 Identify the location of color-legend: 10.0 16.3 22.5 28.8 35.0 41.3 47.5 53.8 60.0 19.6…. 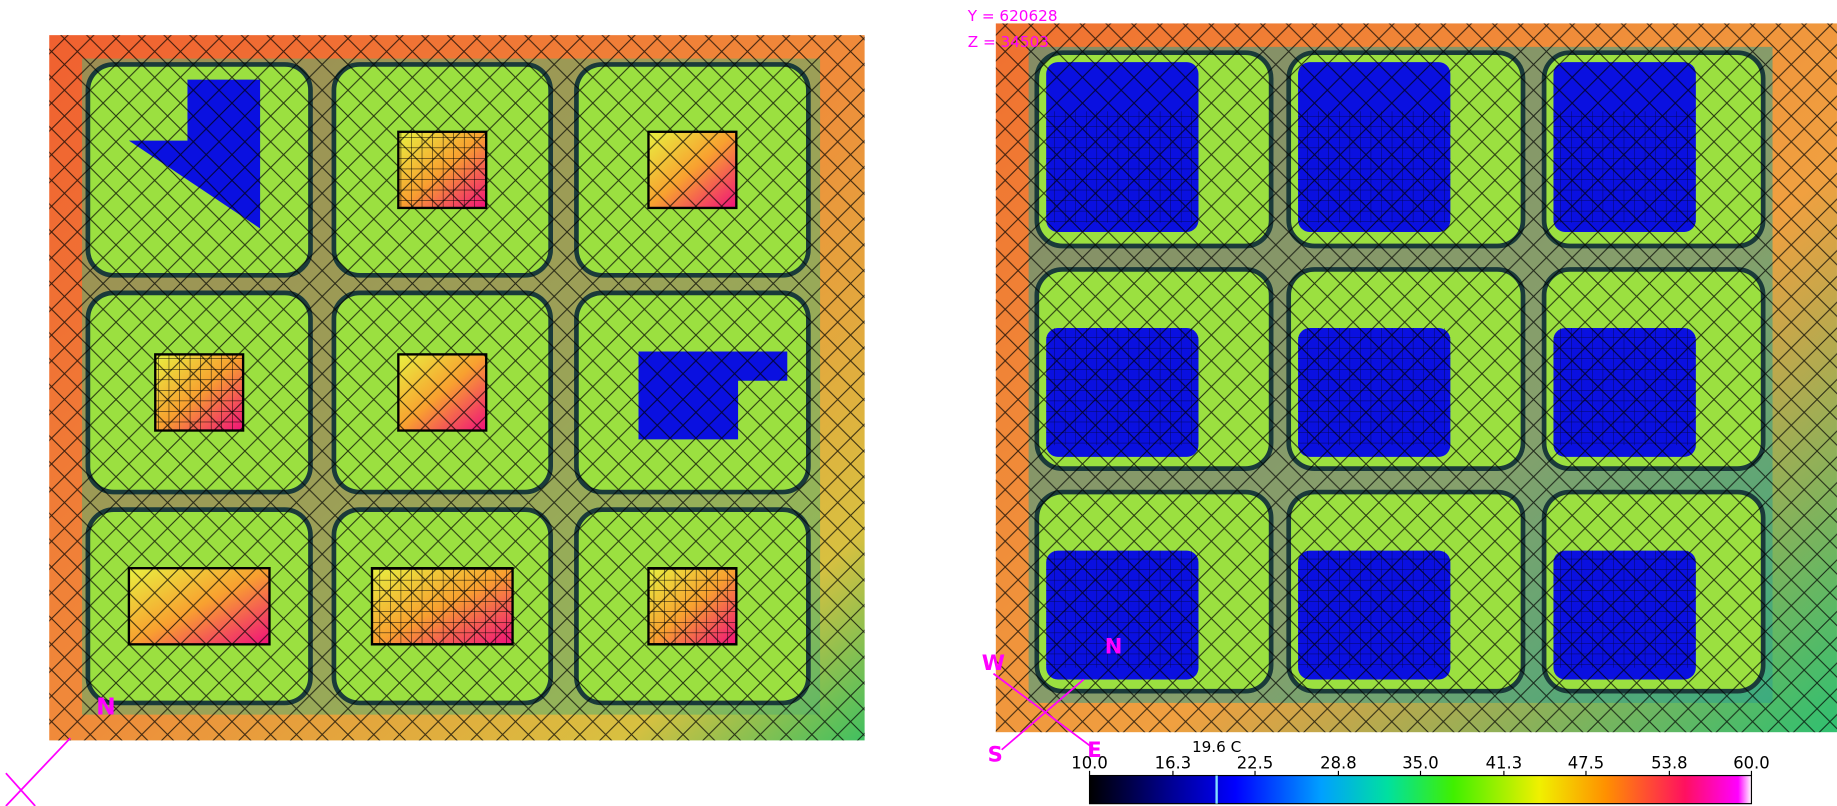
(1420, 771).